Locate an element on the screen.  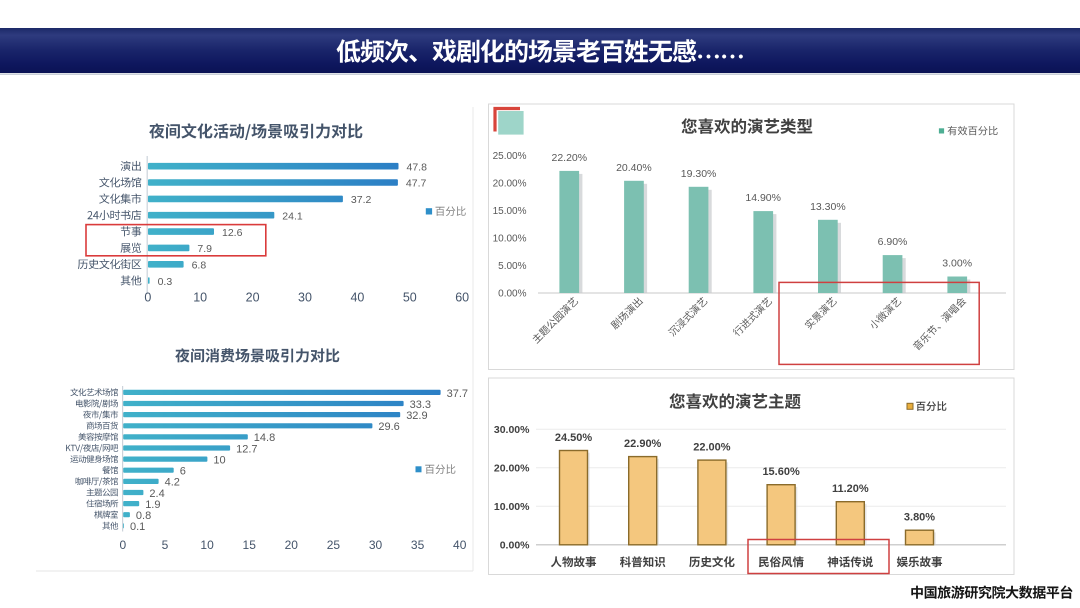
svg-text: 12.6 is located at coordinates (232, 233).